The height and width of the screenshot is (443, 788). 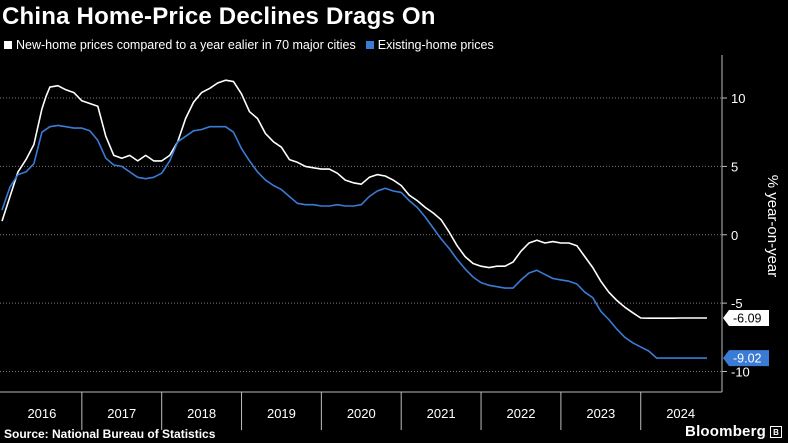 I want to click on xtick-label-2016: 2016, so click(x=41, y=413).